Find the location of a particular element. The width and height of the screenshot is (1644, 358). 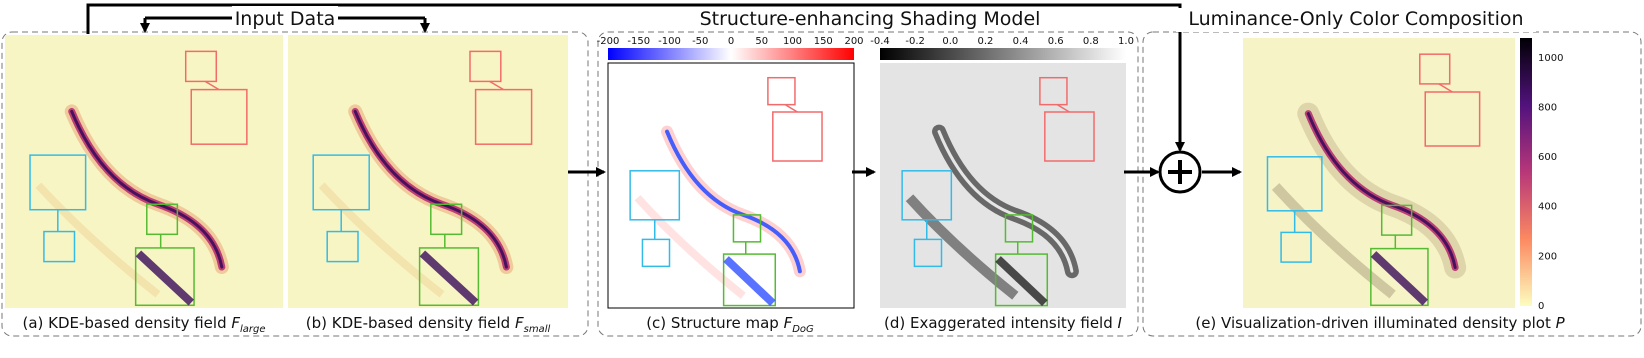

caption-text: (a) KDE-based density field is located at coordinates (126, 323).